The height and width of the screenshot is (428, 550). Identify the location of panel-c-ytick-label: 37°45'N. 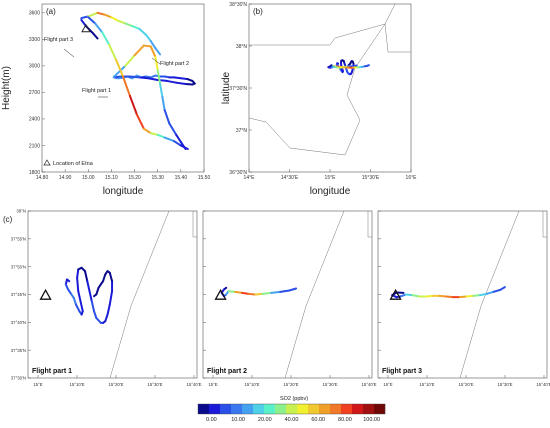
(18, 294).